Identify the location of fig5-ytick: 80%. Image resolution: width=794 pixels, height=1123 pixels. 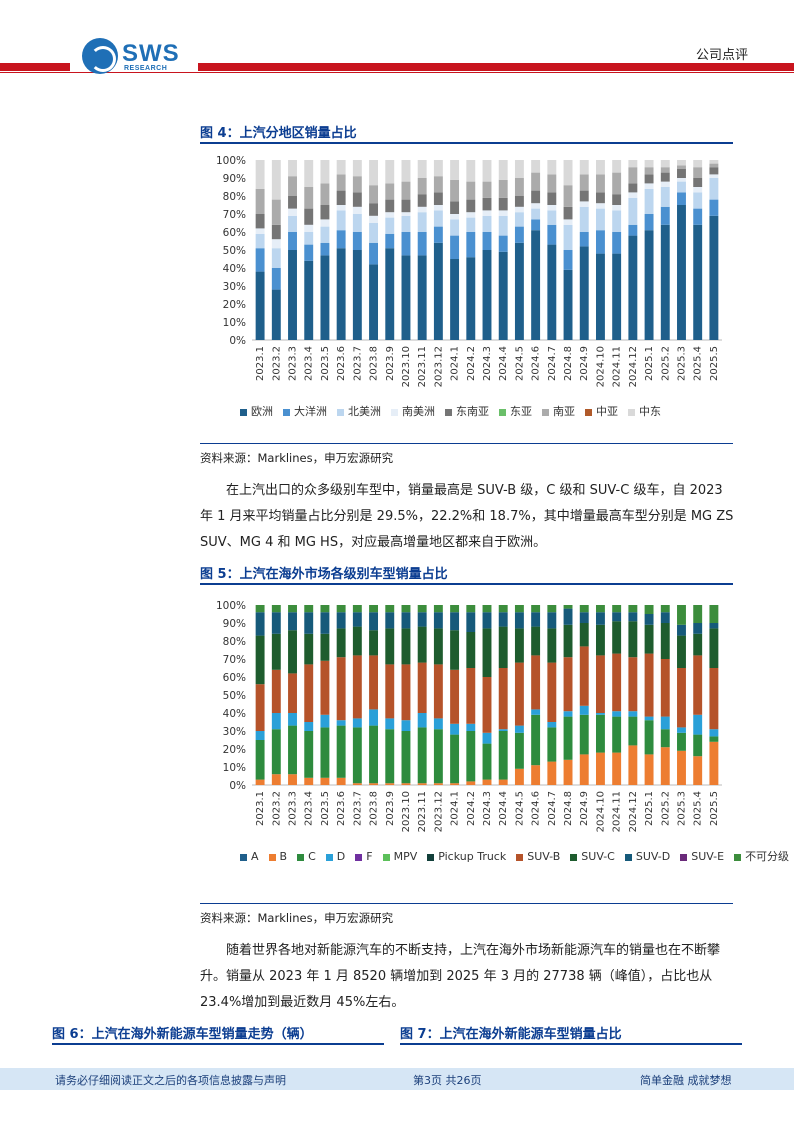
(234, 642).